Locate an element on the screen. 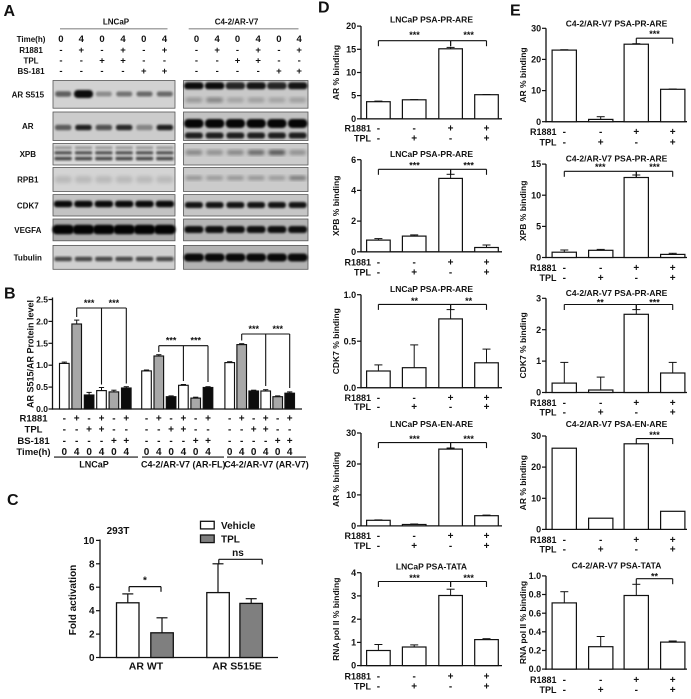 The height and width of the screenshot is (699, 691). svg-text: 1.0 is located at coordinates (350, 295).